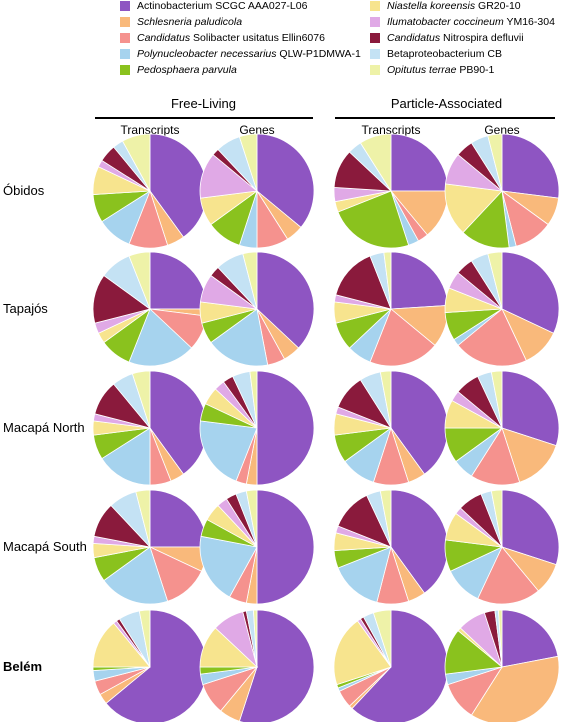  I want to click on legend-label-part: Pedosphaera parvula, so click(187, 70).